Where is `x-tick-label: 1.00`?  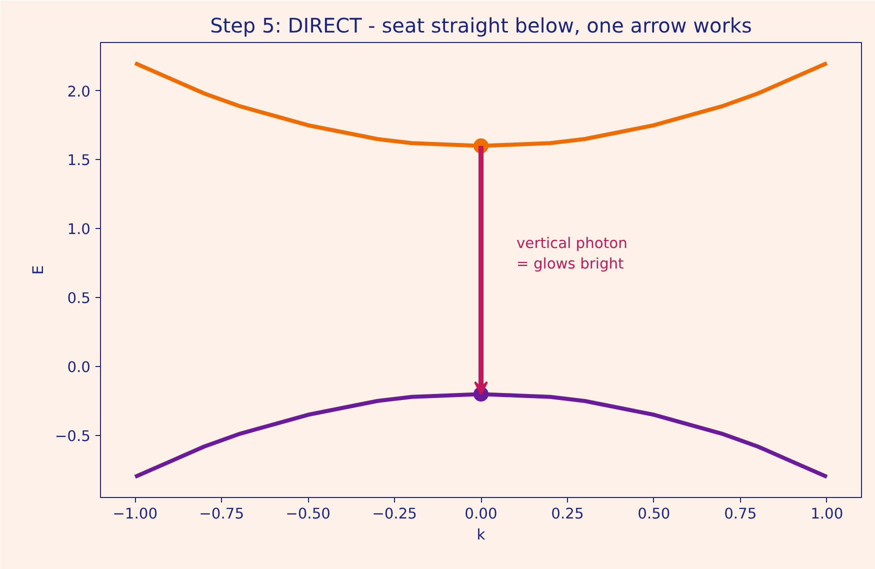
x-tick-label: 1.00 is located at coordinates (827, 514).